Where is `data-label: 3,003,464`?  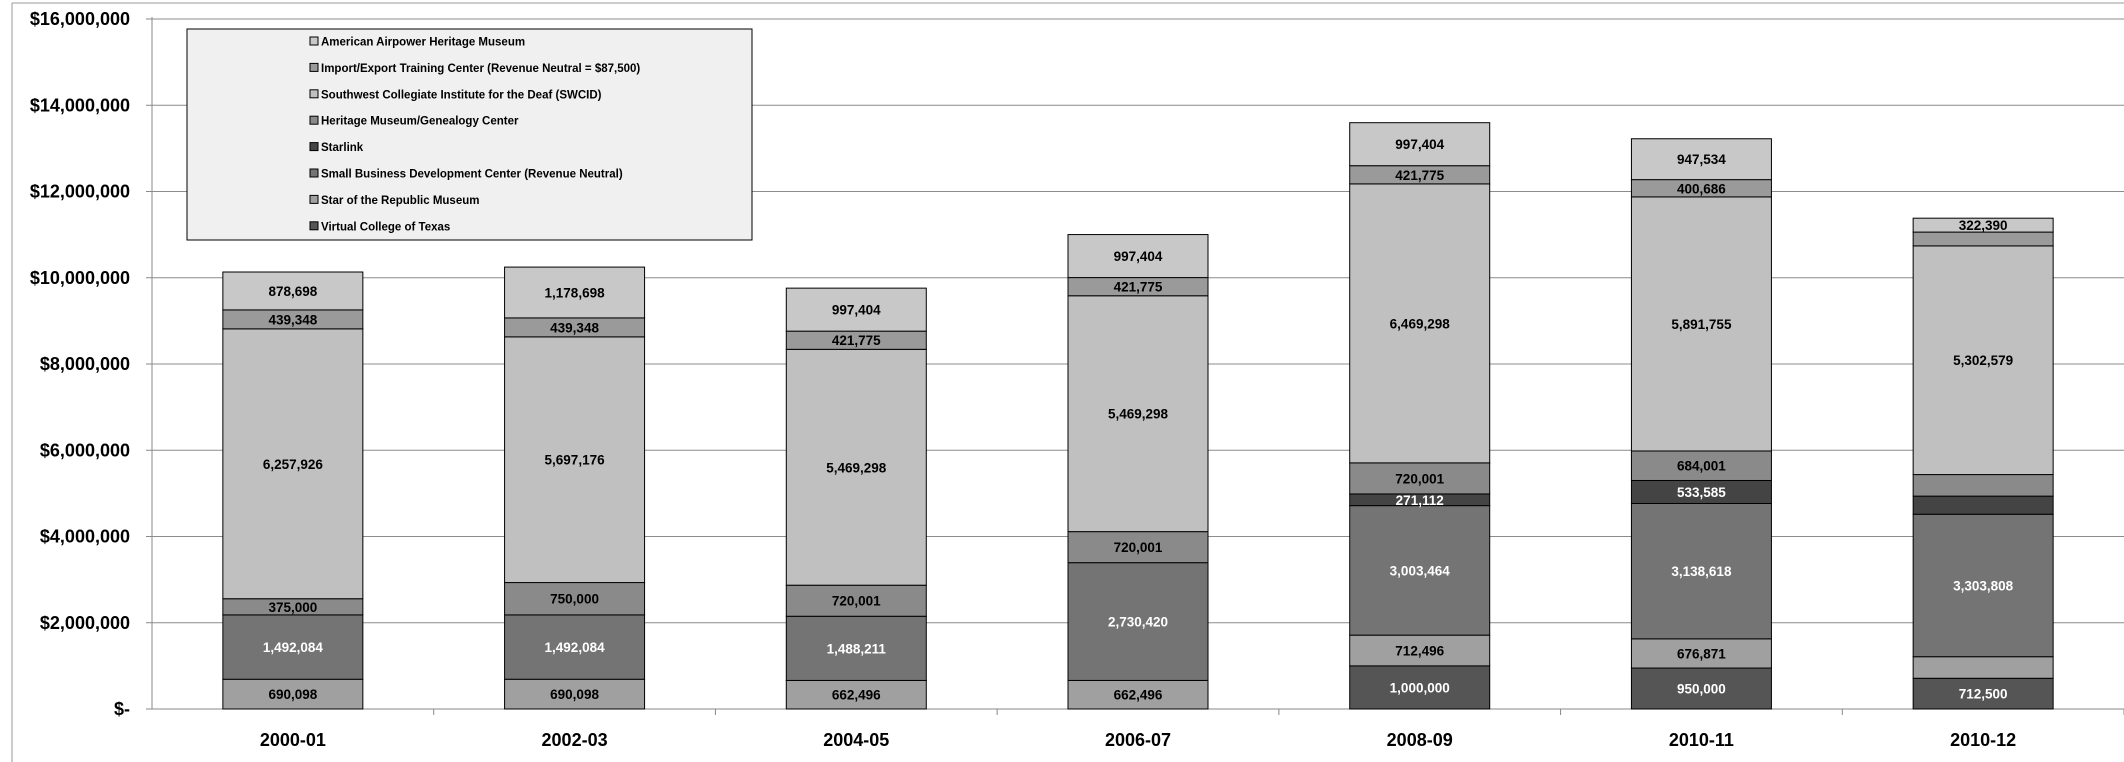 data-label: 3,003,464 is located at coordinates (1420, 570).